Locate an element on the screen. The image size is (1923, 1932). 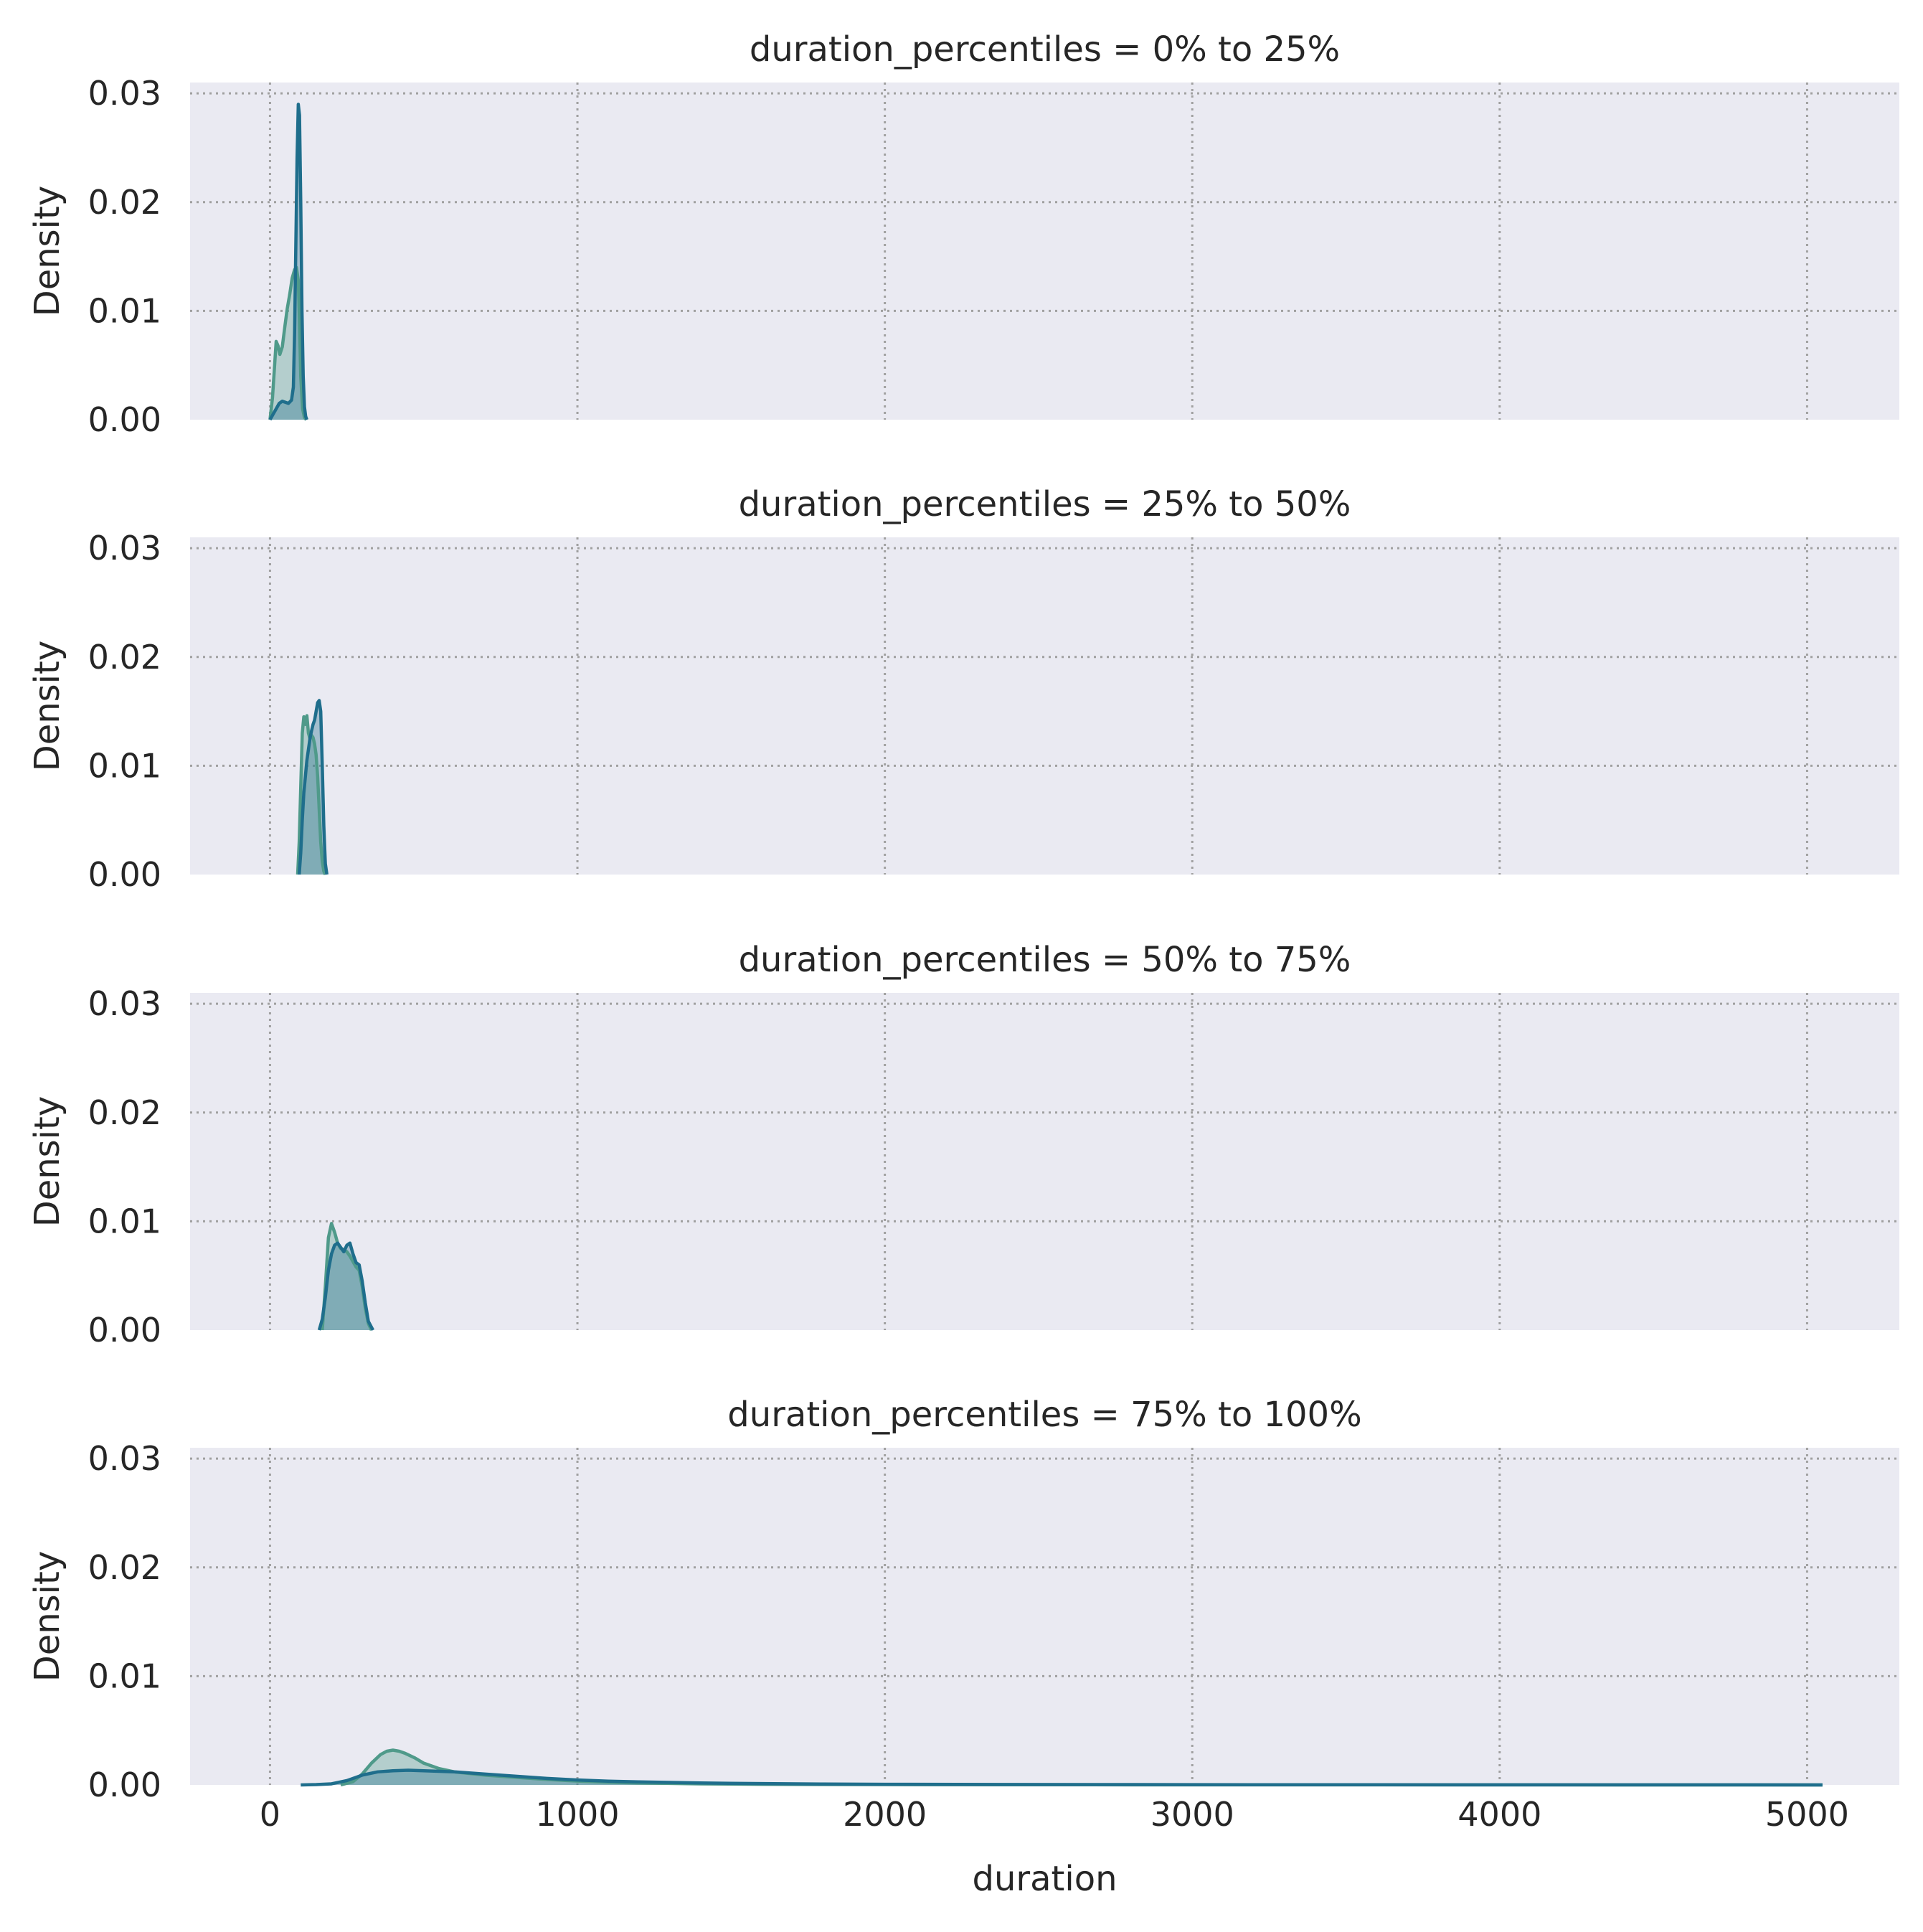
x-tick-label: 2000 is located at coordinates (885, 1814).